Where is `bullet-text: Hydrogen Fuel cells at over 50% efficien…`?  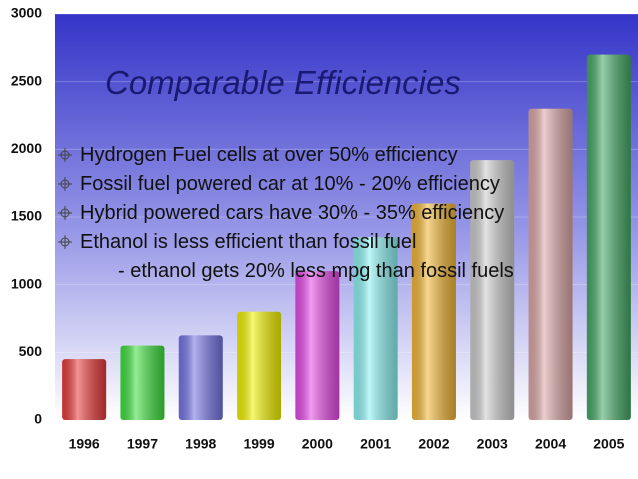 bullet-text: Hydrogen Fuel cells at over 50% efficien… is located at coordinates (269, 155).